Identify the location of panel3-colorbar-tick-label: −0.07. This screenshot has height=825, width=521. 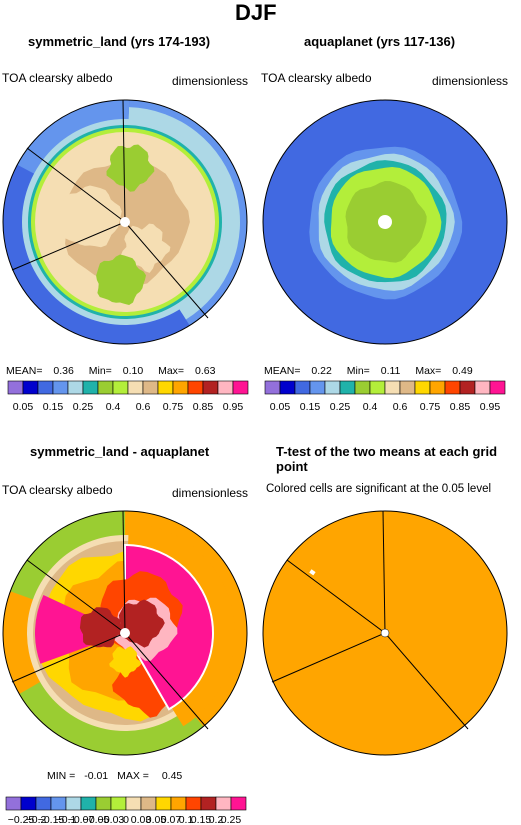
(81, 819).